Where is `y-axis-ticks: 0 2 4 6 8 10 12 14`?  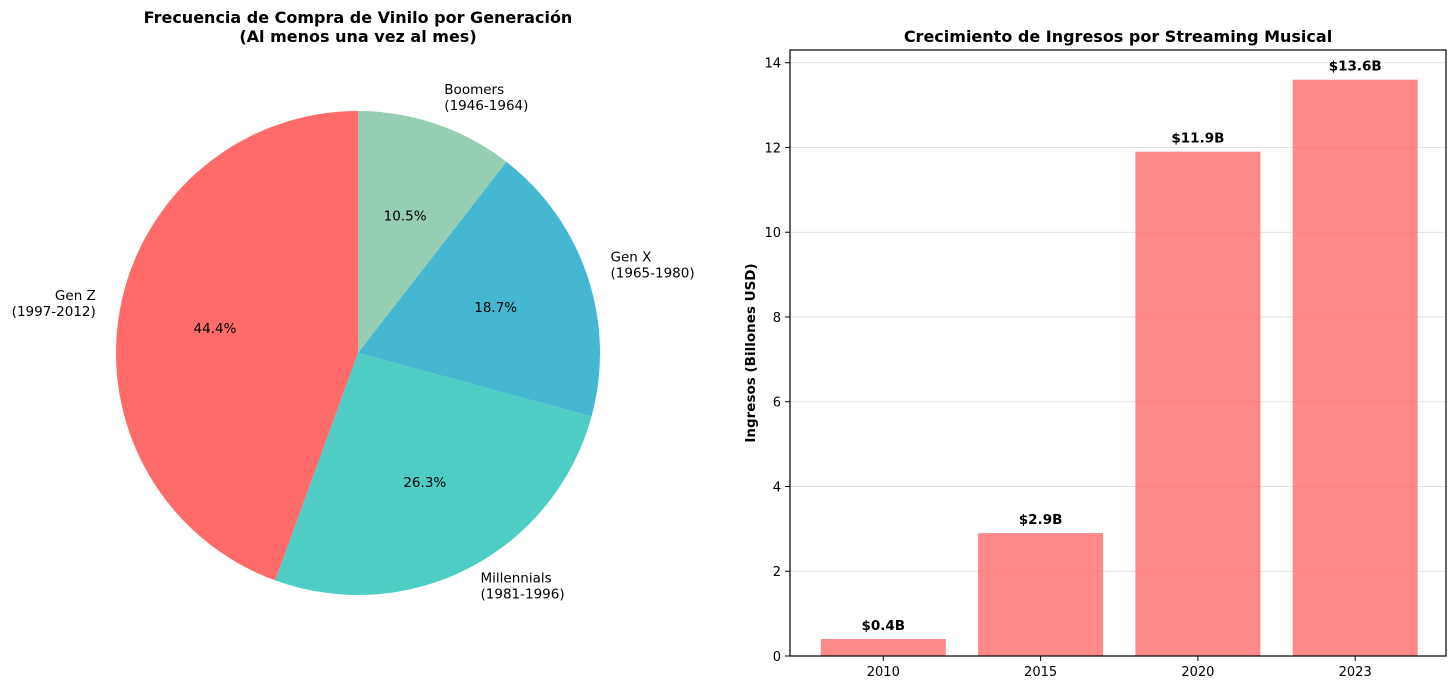
y-axis-ticks: 0 2 4 6 8 10 12 14 is located at coordinates (777, 361).